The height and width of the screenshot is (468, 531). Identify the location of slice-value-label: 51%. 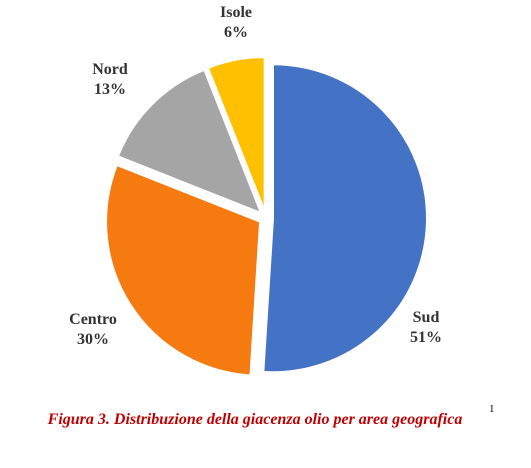
(426, 337).